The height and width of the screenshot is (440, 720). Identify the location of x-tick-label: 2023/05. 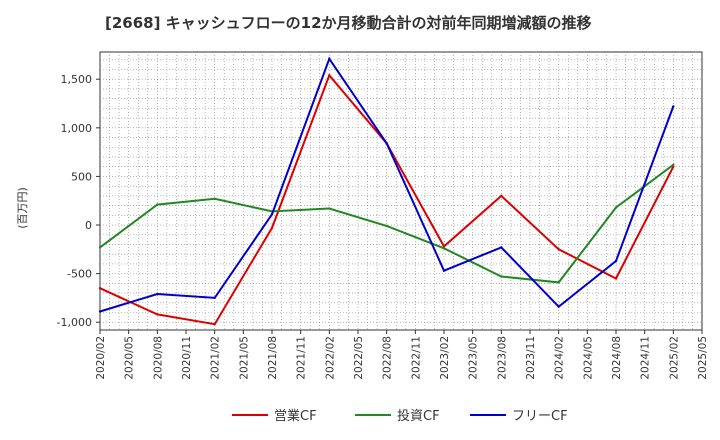
(474, 358).